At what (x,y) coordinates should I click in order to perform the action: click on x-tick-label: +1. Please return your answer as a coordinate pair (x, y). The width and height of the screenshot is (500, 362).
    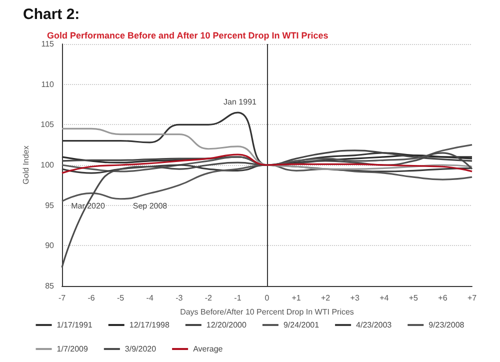
    Looking at the image, I should click on (297, 298).